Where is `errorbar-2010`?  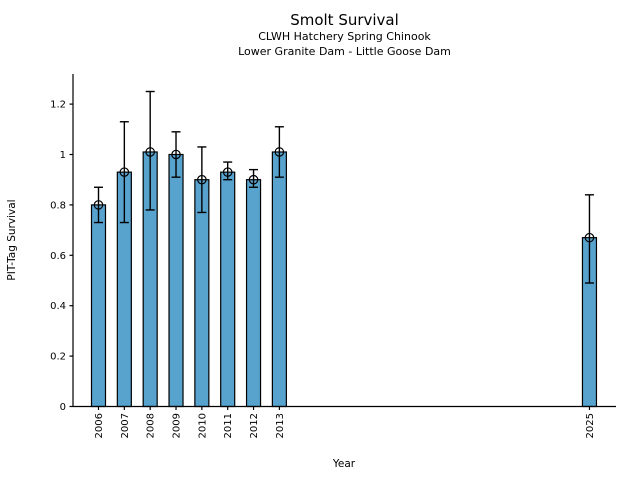
errorbar-2010 is located at coordinates (202, 180).